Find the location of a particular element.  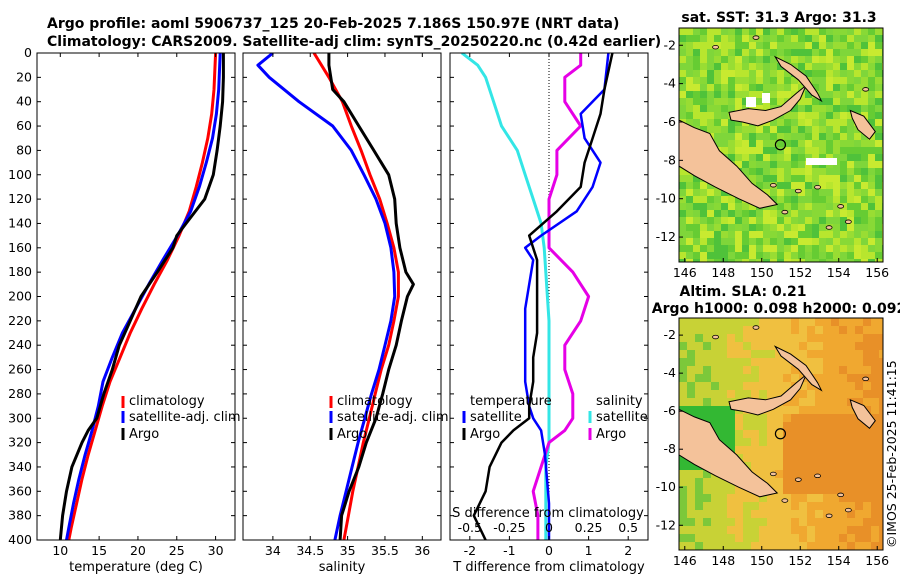

legend-t-satellite: satellite is located at coordinates (496, 417).